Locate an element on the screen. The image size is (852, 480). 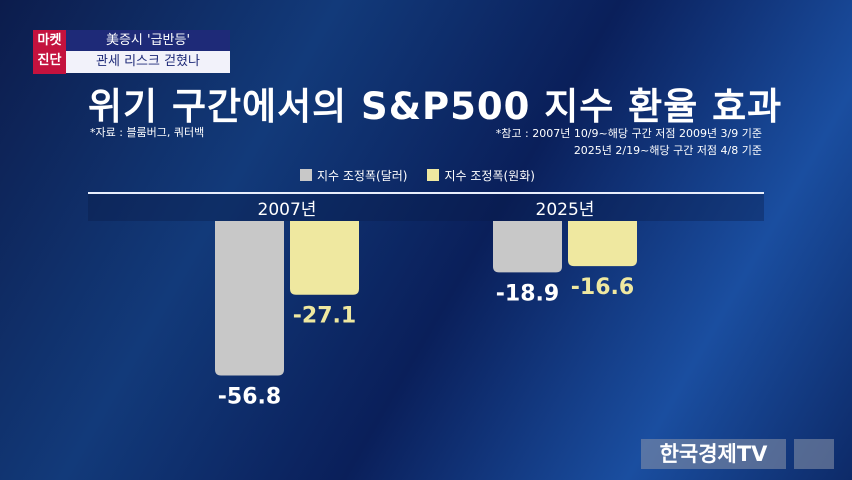
legend-swatch-krw is located at coordinates (433, 175).